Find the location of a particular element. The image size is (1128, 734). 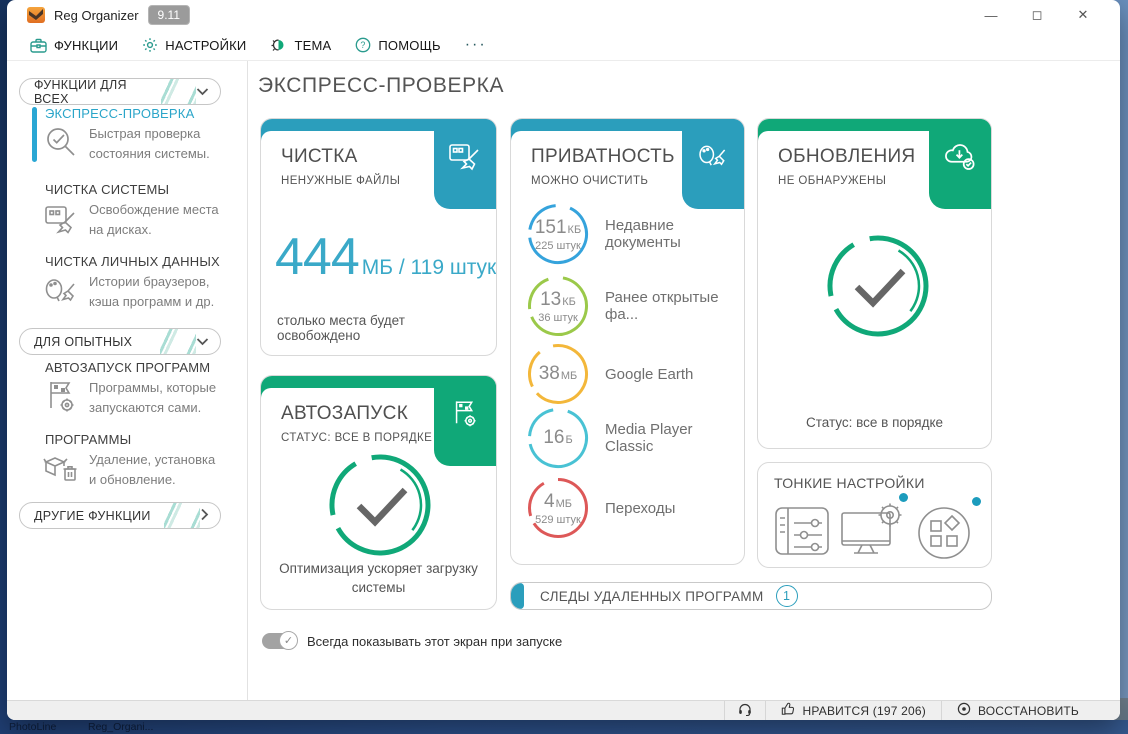

privacy-item-recent-documents: 151 КБ 225 штук Недавние документы is located at coordinates (632, 234).